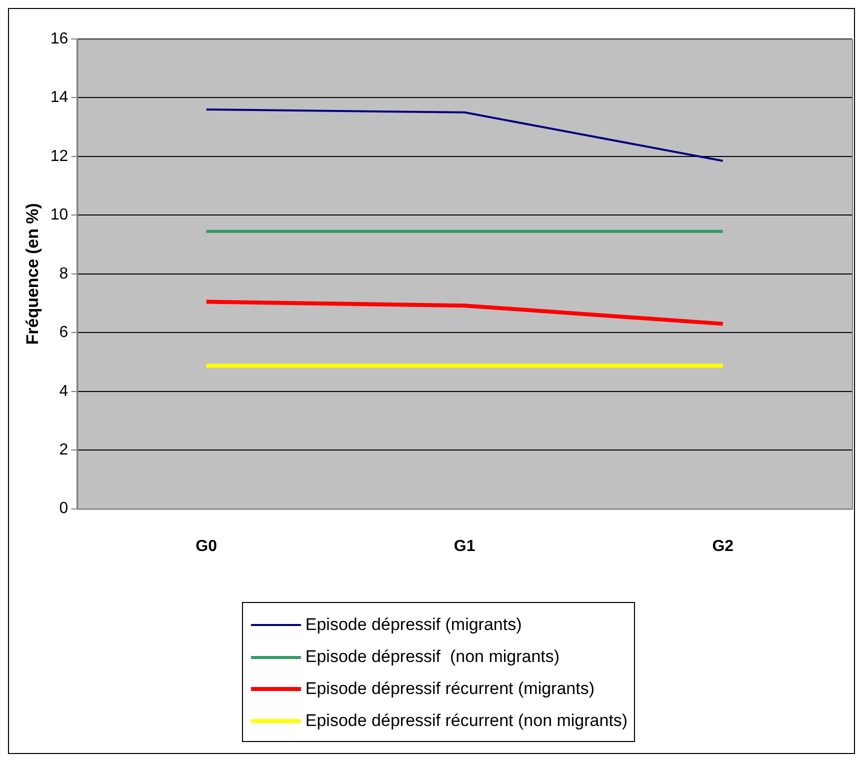 This screenshot has height=762, width=863. Describe the element at coordinates (59, 156) in the screenshot. I see `y-tick-label: 12` at that location.